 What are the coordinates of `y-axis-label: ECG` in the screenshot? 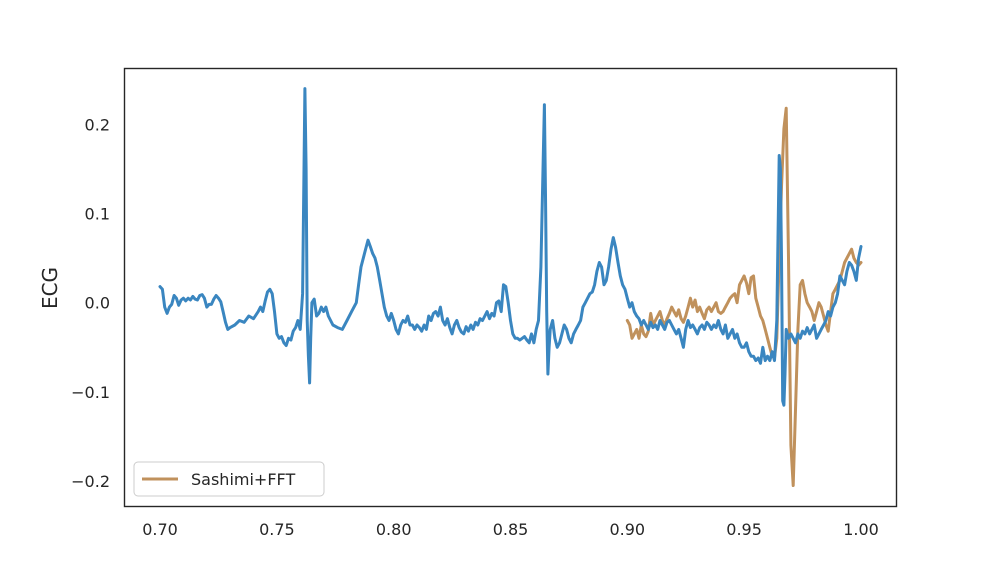 It's located at (50, 288).